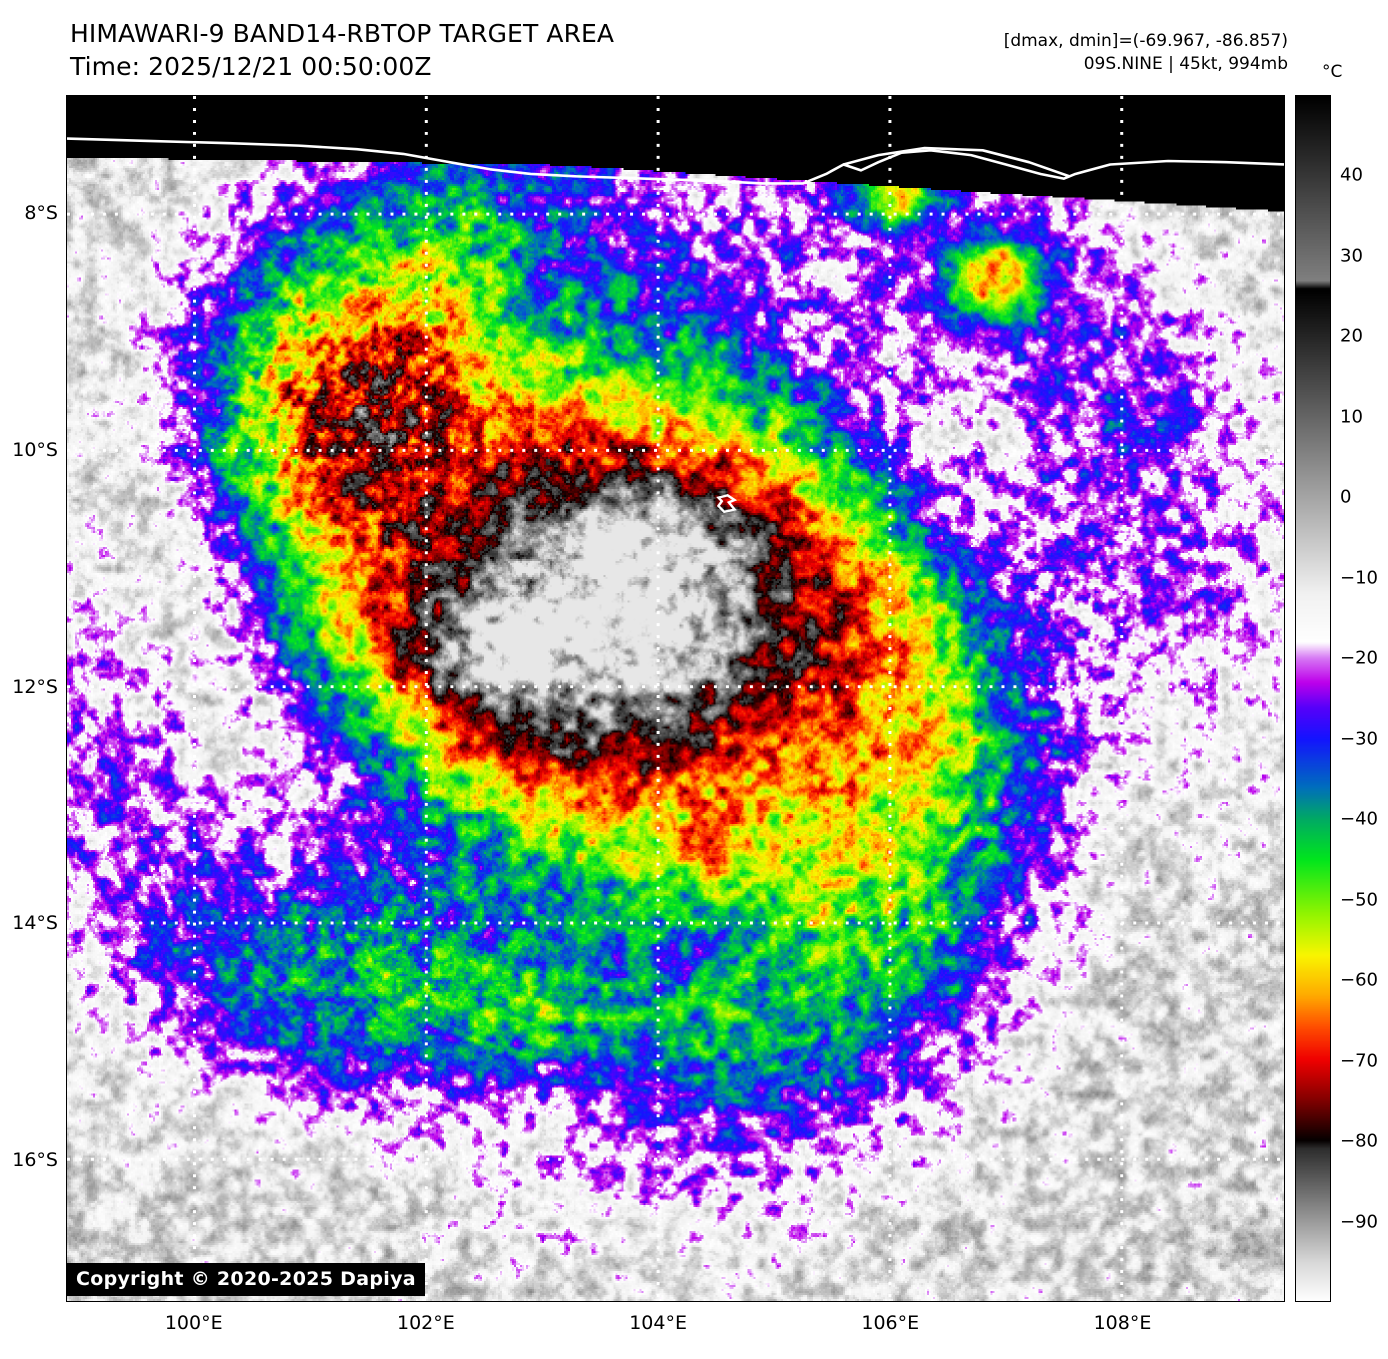 Image resolution: width=1388 pixels, height=1359 pixels. Describe the element at coordinates (1351, 175) in the screenshot. I see `colorbar-tick-label: 40` at that location.